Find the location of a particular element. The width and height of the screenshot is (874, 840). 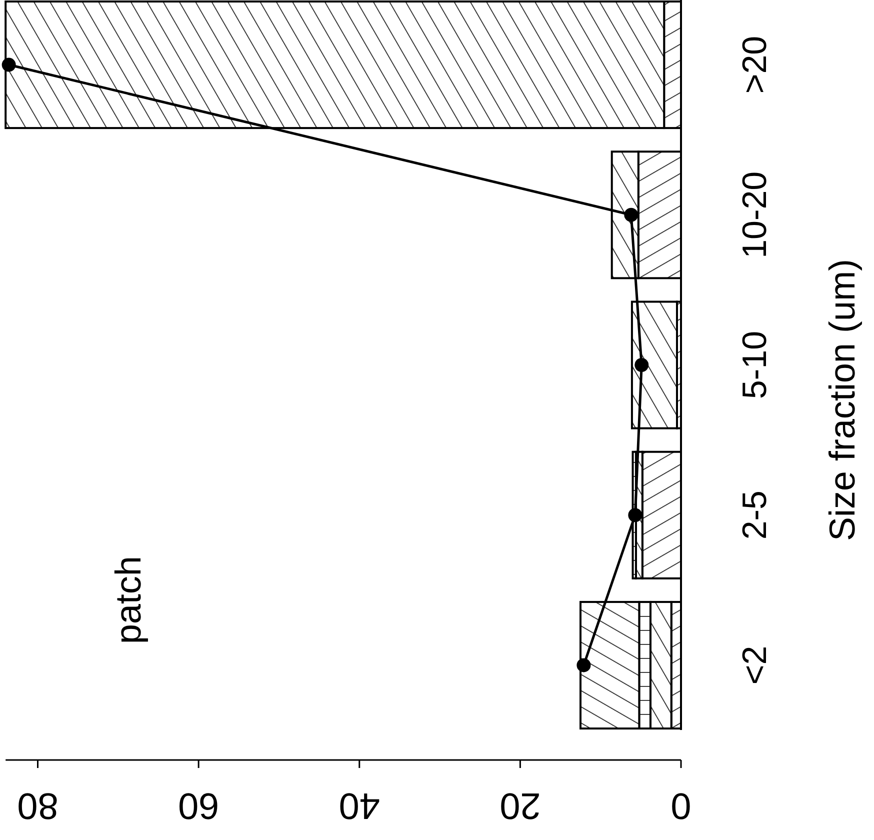

y-tick-label: 5-10 is located at coordinates (755, 365).